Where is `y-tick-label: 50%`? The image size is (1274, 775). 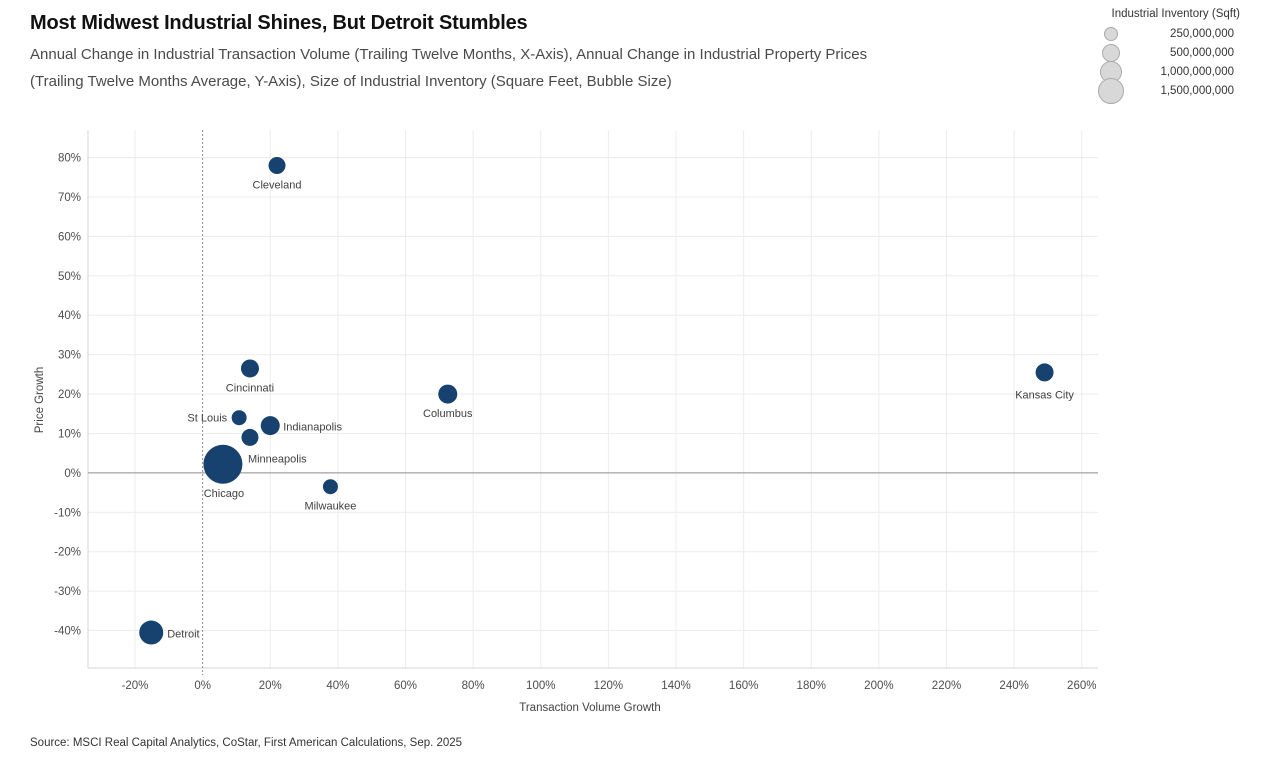 y-tick-label: 50% is located at coordinates (69, 277).